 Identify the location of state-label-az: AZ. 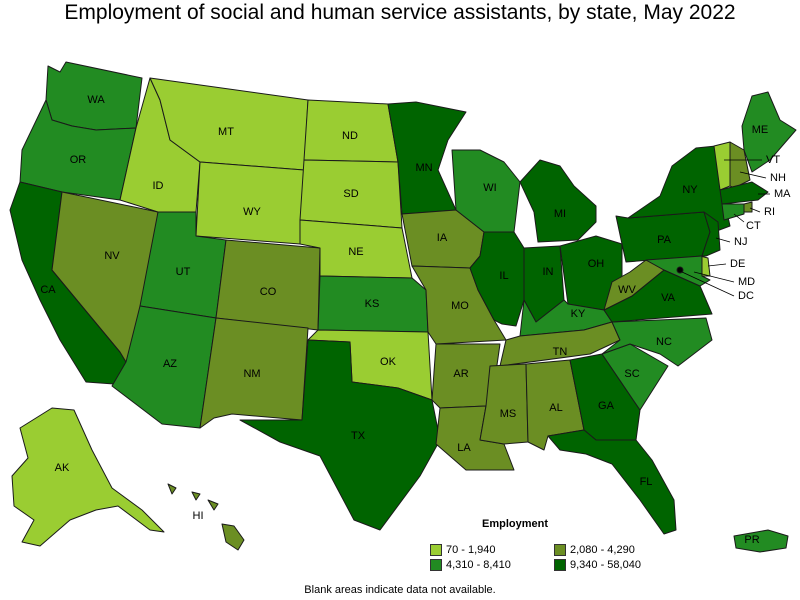
(170, 364).